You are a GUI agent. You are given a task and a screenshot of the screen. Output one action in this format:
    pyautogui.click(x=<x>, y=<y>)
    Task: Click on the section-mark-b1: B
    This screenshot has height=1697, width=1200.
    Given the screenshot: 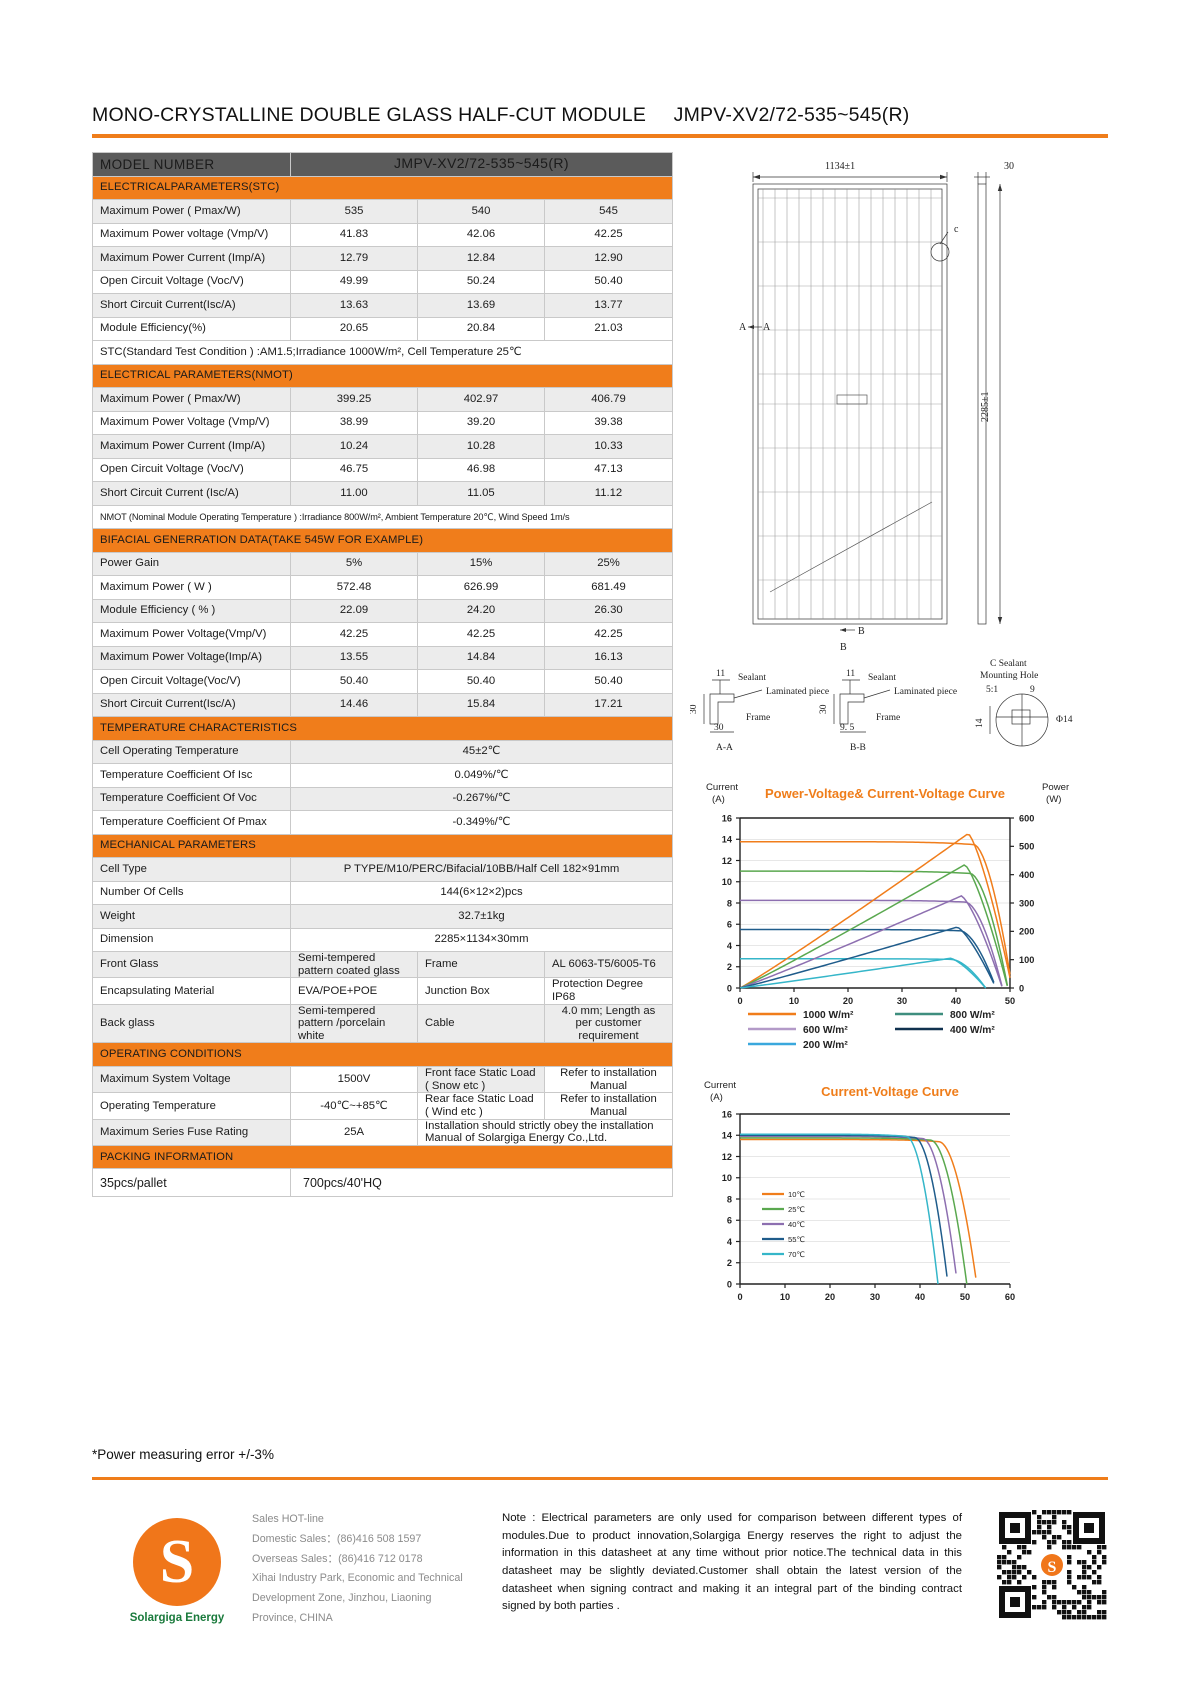 What is the action you would take?
    pyautogui.click(x=861, y=631)
    